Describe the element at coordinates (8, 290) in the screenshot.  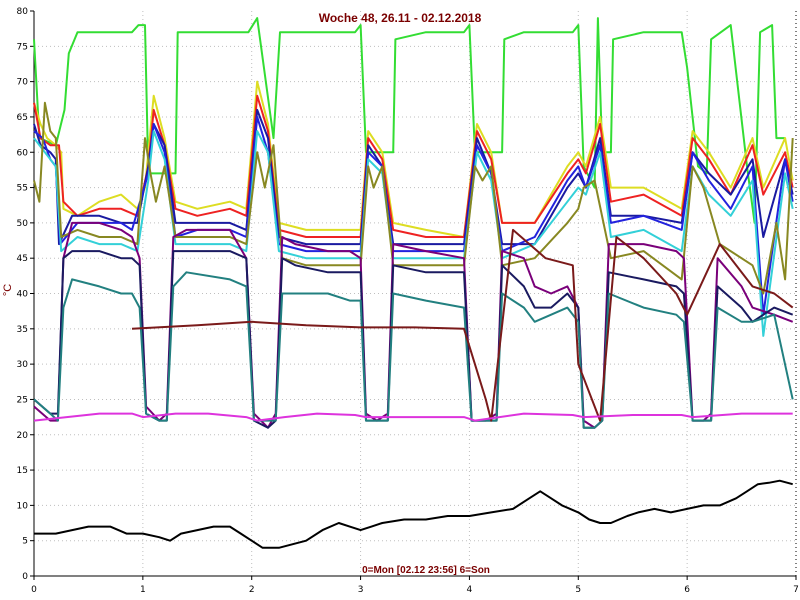
I see `y-axis-label: °C` at that location.